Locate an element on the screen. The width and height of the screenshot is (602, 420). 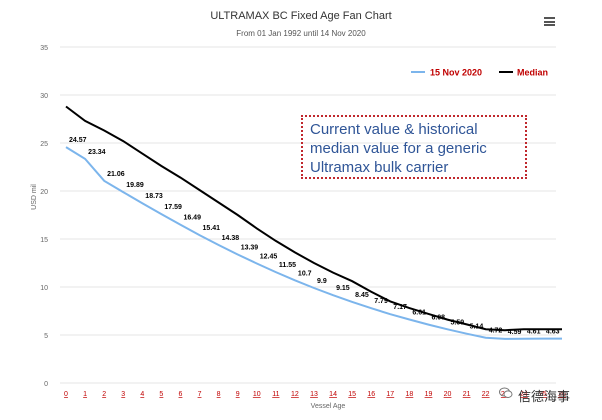
data-label: 24.57 is located at coordinates (78, 140).